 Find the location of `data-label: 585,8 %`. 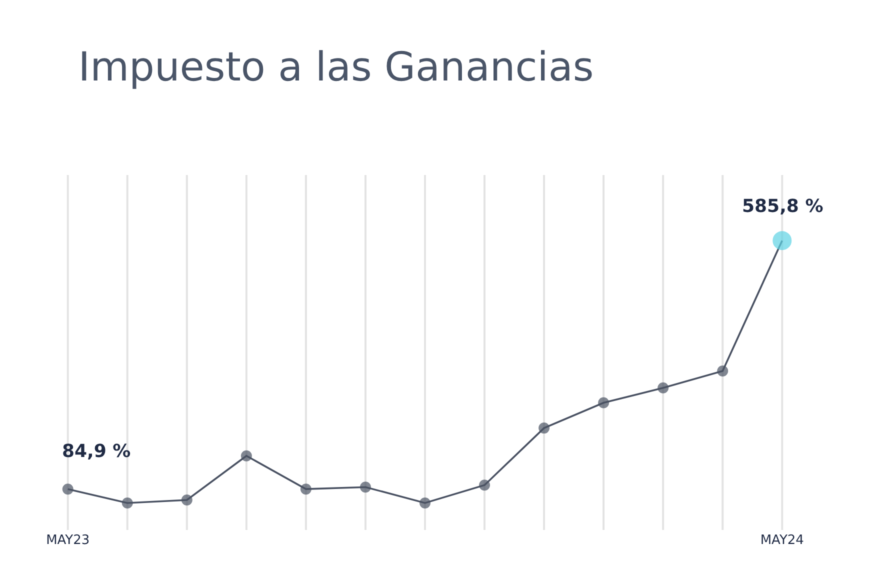

data-label: 585,8 % is located at coordinates (783, 206).